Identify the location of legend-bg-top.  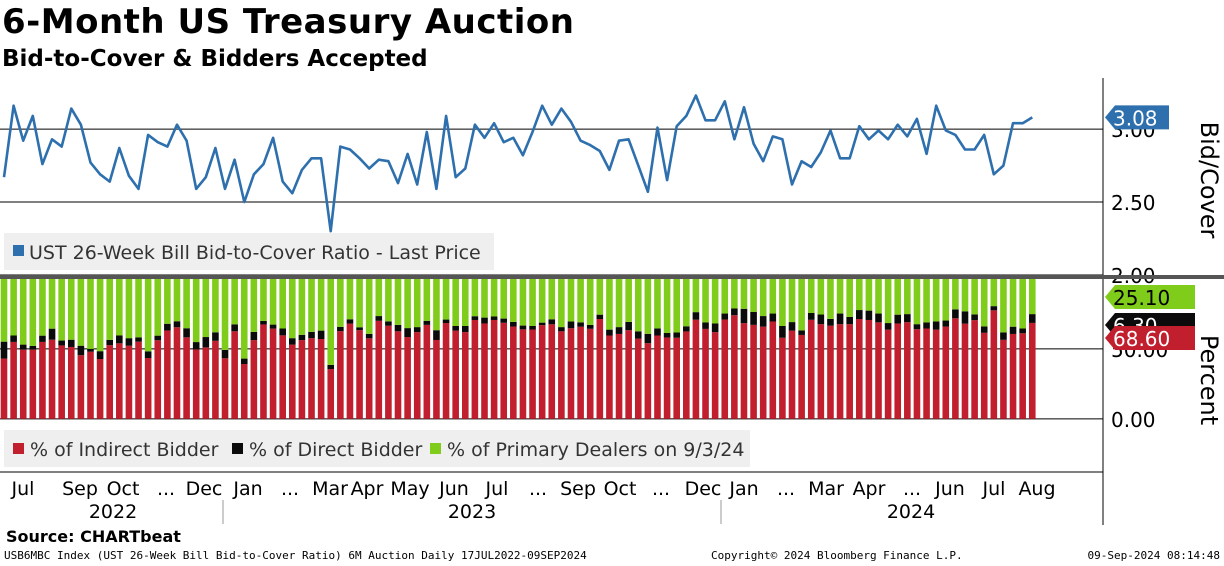
(249, 251).